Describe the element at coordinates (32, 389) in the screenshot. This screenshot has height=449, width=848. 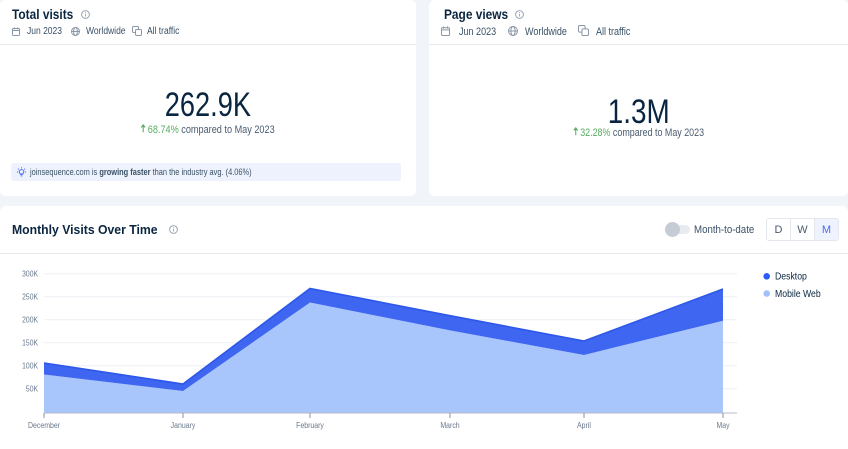
I see `svg-text: 50K` at that location.